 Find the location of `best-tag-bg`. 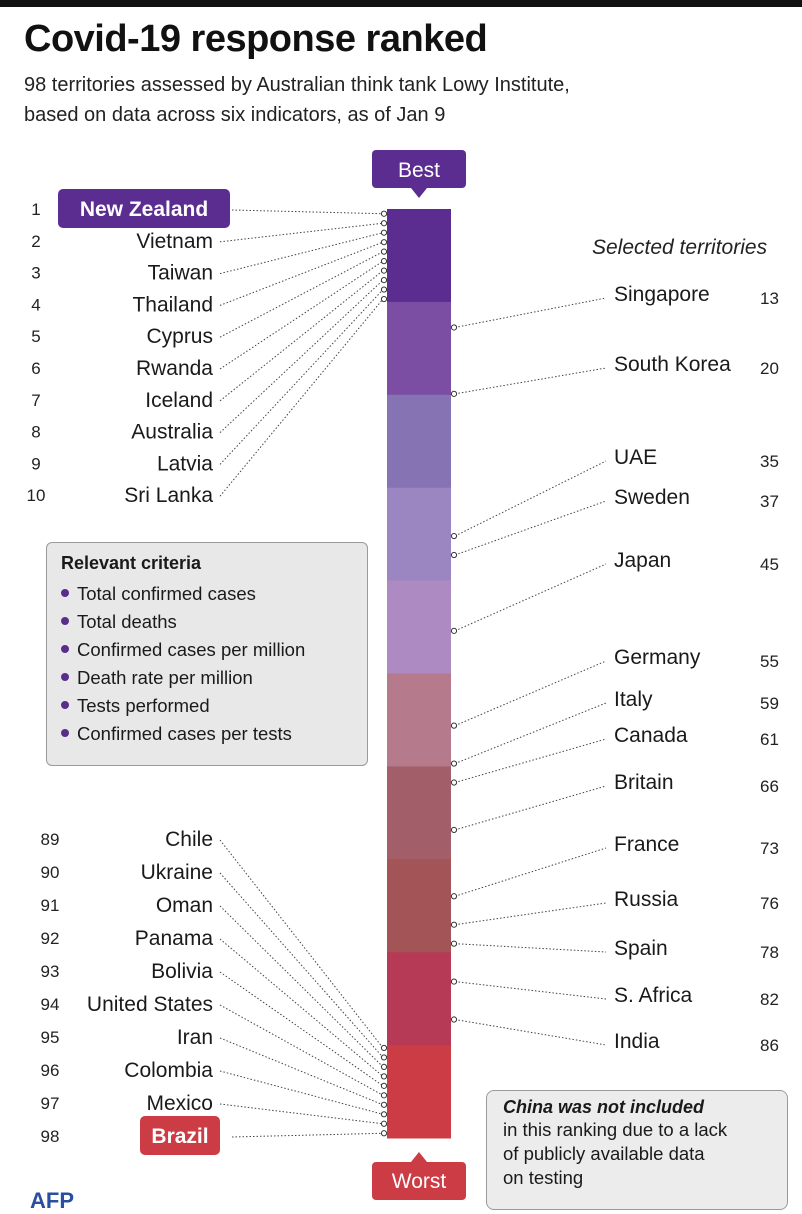

best-tag-bg is located at coordinates (419, 169).